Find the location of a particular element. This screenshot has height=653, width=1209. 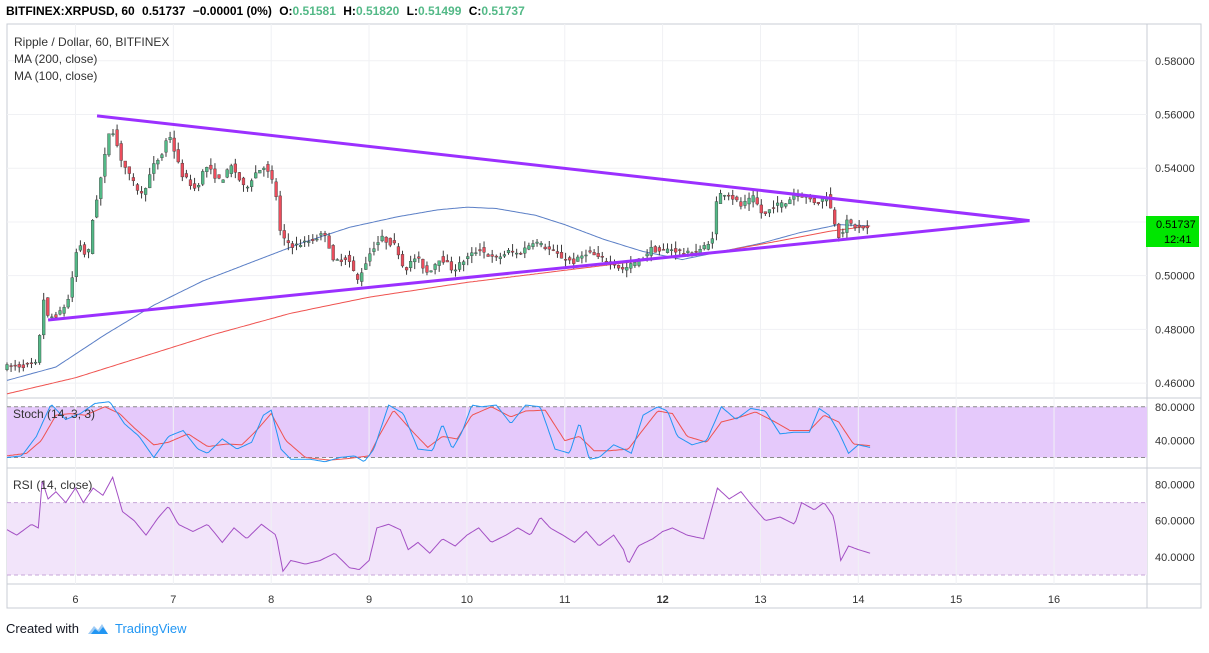

trendline-lower is located at coordinates (538, 270).